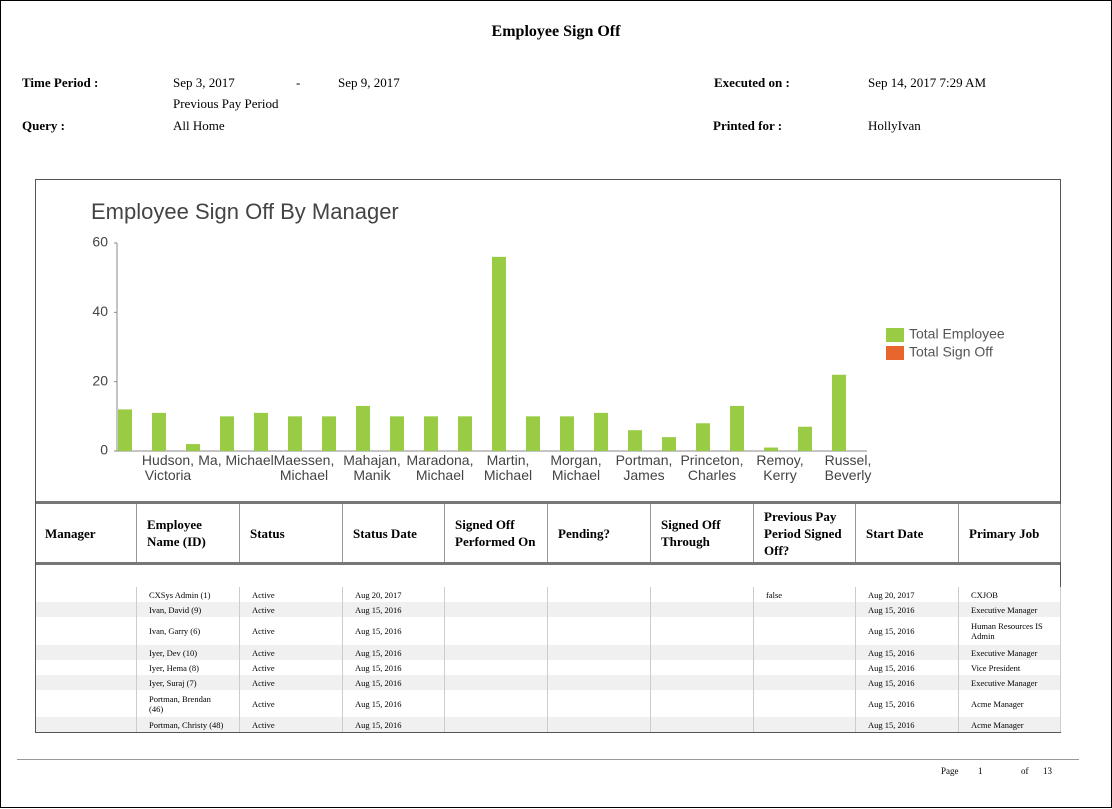 Image resolution: width=1112 pixels, height=809 pixels. Describe the element at coordinates (188, 533) in the screenshot. I see `column-header: Employee Name (ID)` at that location.